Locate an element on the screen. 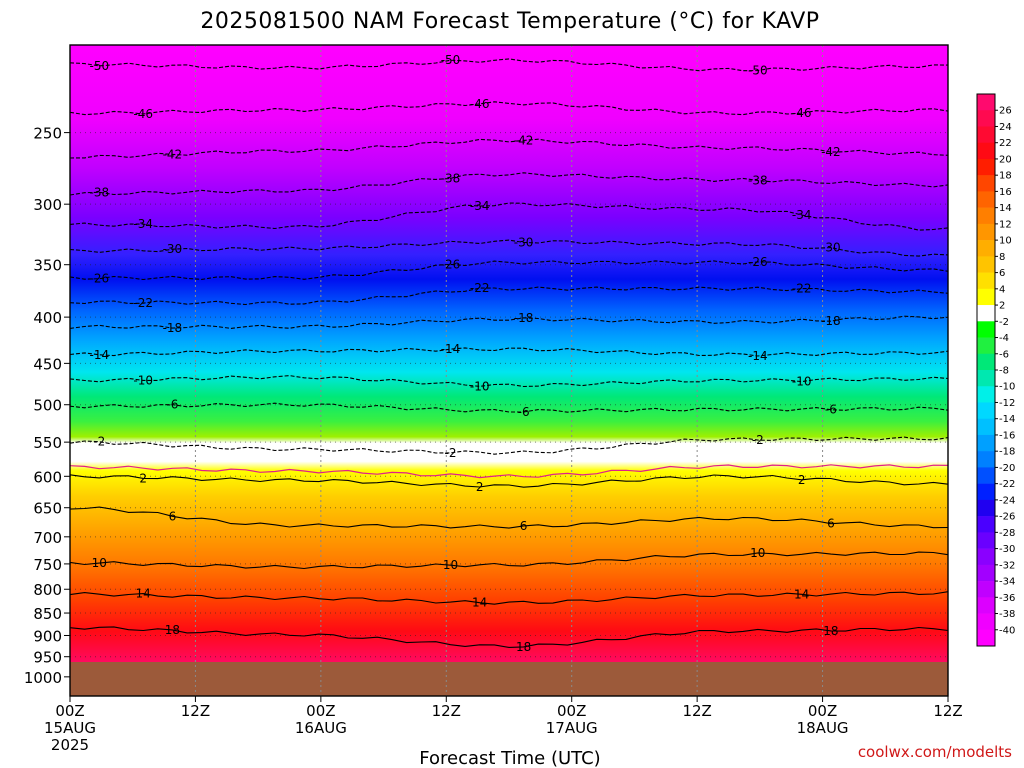  isotherm-label: -18 is located at coordinates (524, 318).